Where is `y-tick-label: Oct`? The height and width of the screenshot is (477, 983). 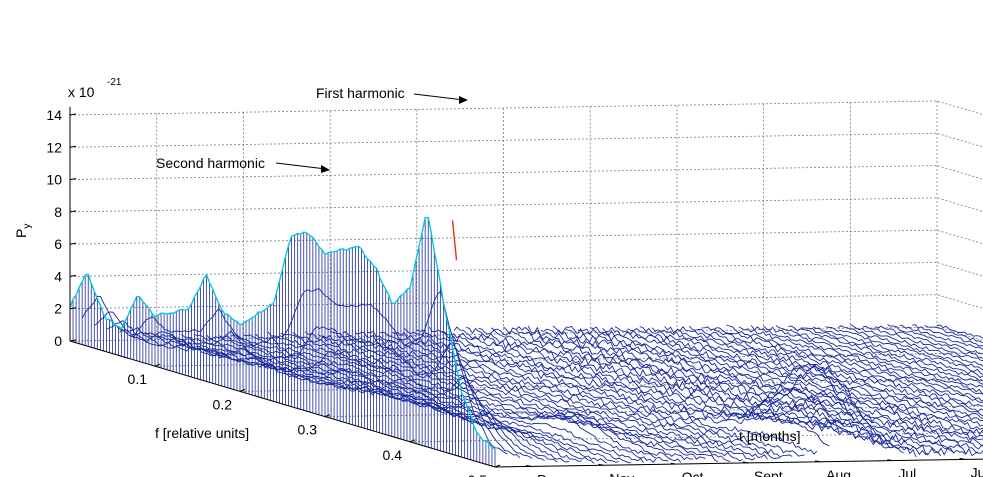 y-tick-label: Oct is located at coordinates (693, 473).